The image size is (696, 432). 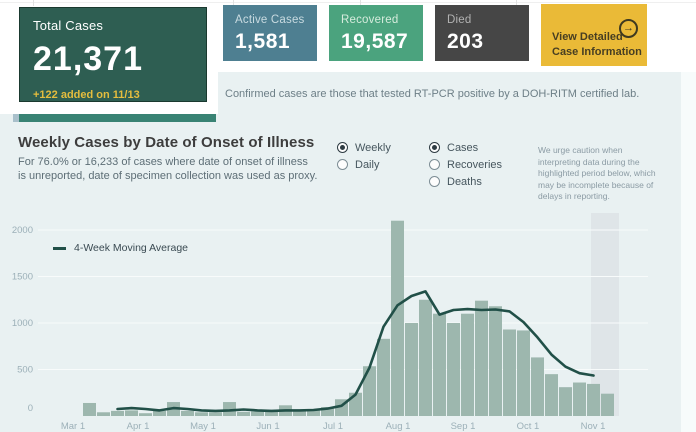 I want to click on x-axis-tick-label: Sep 1, so click(x=463, y=426).